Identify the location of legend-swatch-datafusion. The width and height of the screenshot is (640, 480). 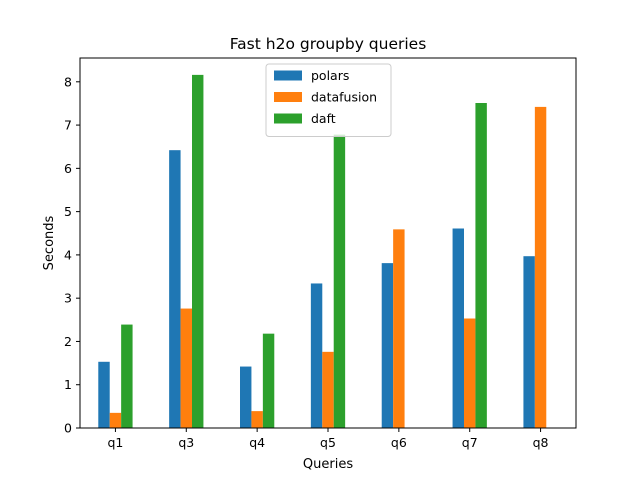
(288, 97).